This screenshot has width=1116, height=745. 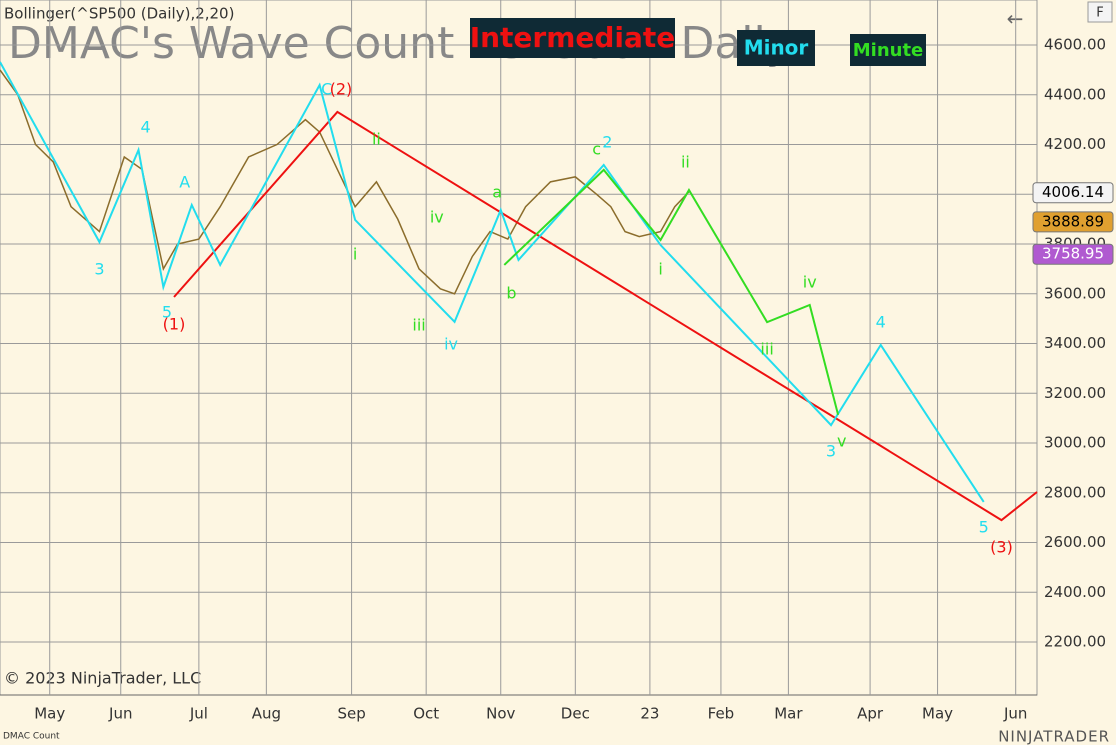 What do you see at coordinates (1054, 736) in the screenshot?
I see `brand: NINJATRADER` at bounding box center [1054, 736].